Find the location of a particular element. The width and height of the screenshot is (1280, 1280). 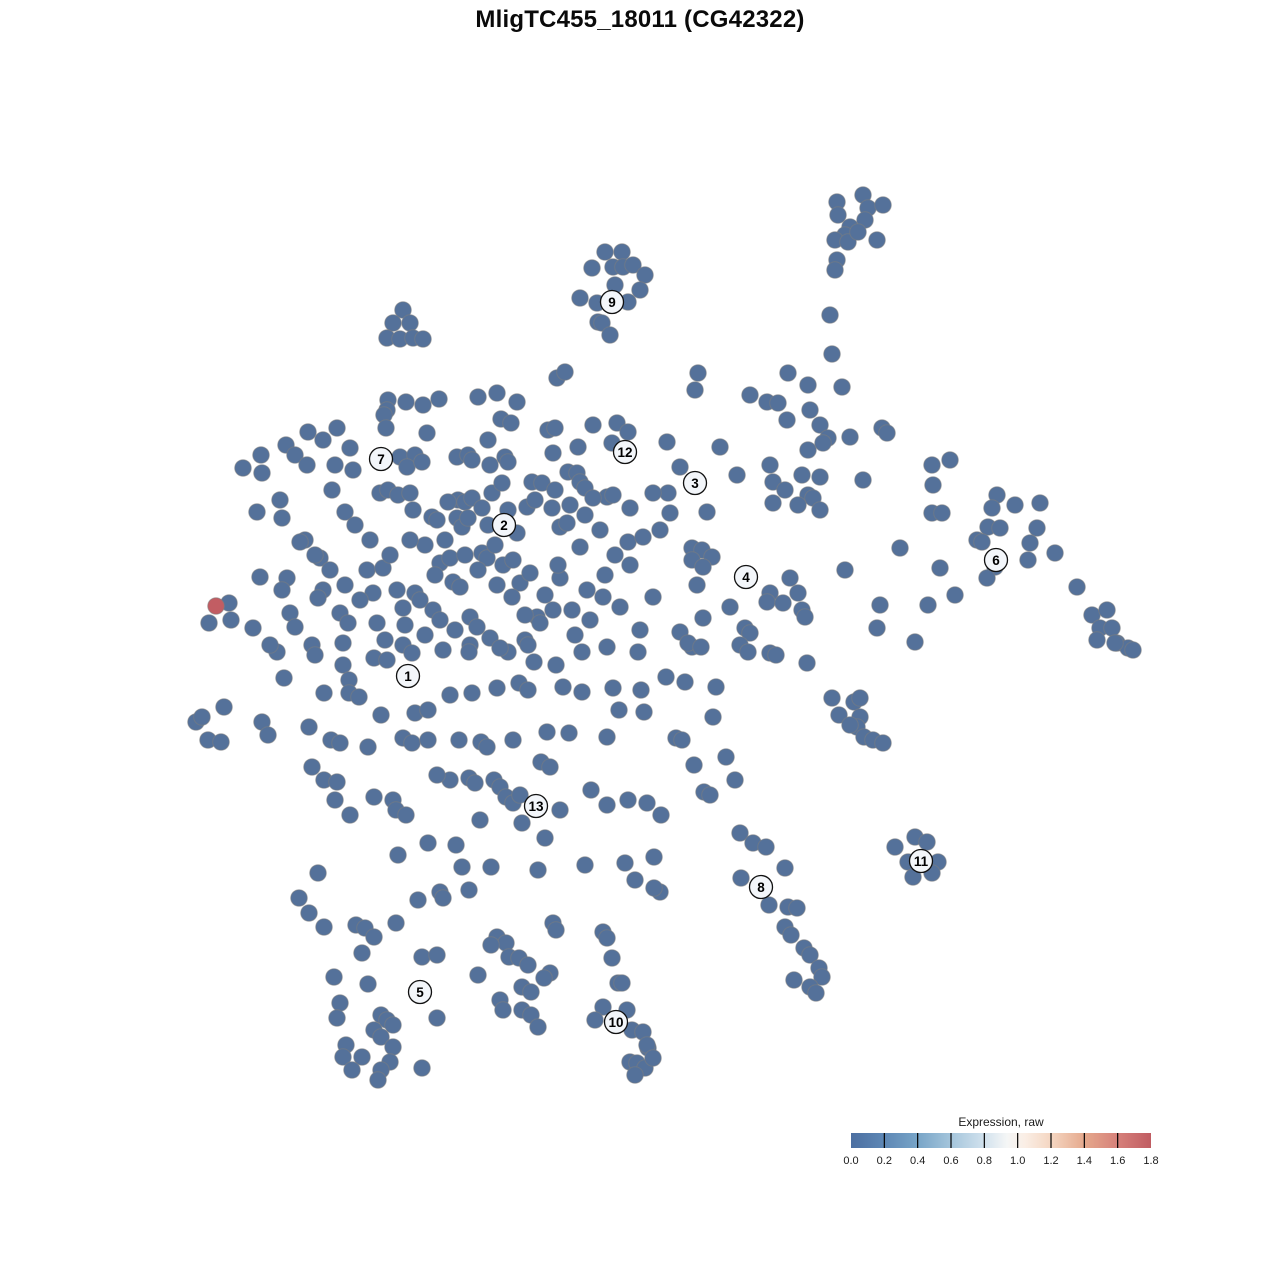

cluster-label-7: 7 is located at coordinates (381, 459).